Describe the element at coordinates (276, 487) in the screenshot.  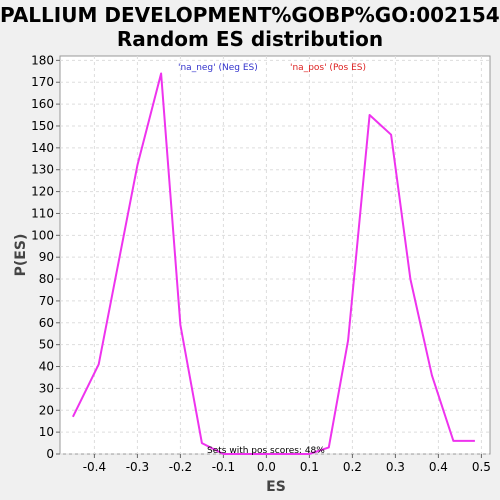
I see `x-axis-label: ES` at that location.